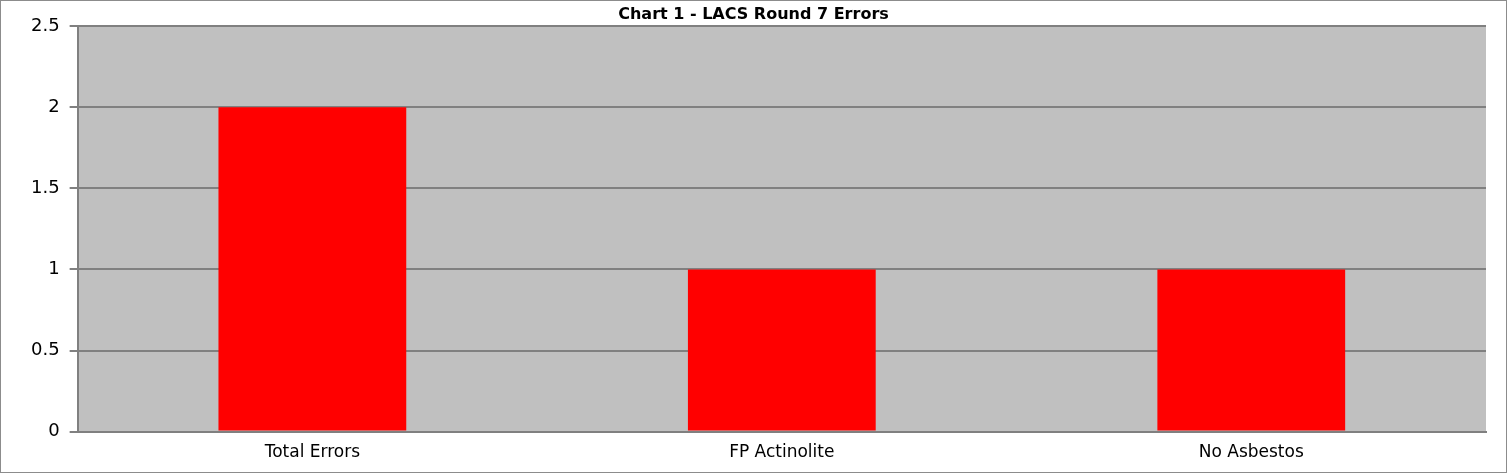 This screenshot has width=1507, height=473. What do you see at coordinates (782, 451) in the screenshot?
I see `x-tick-label: FP Actinolite` at bounding box center [782, 451].